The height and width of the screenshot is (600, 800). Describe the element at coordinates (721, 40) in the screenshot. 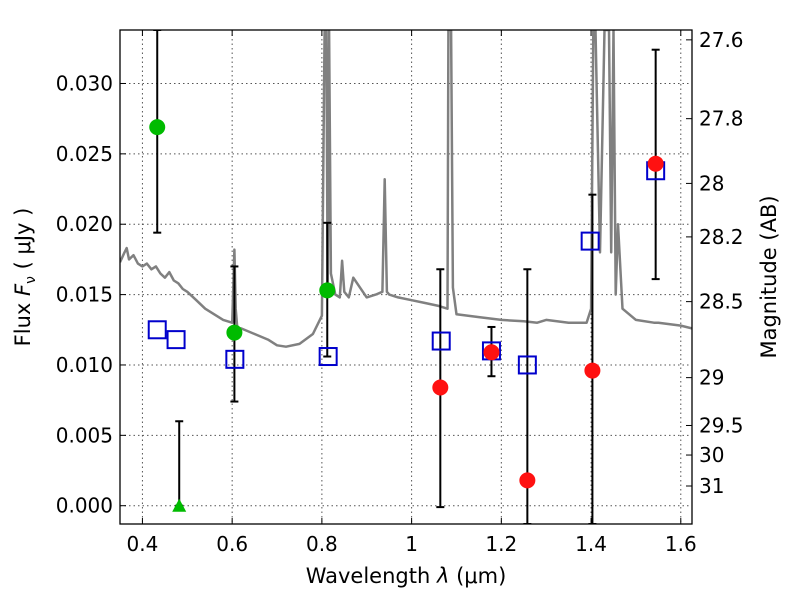

I see `right-tick-label: 27.6` at that location.